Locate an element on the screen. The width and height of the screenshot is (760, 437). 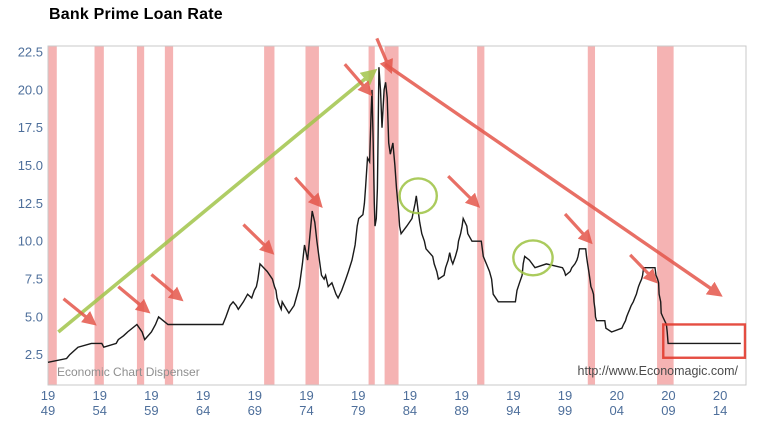
x-tick-label-bottom: 94 is located at coordinates (513, 410).